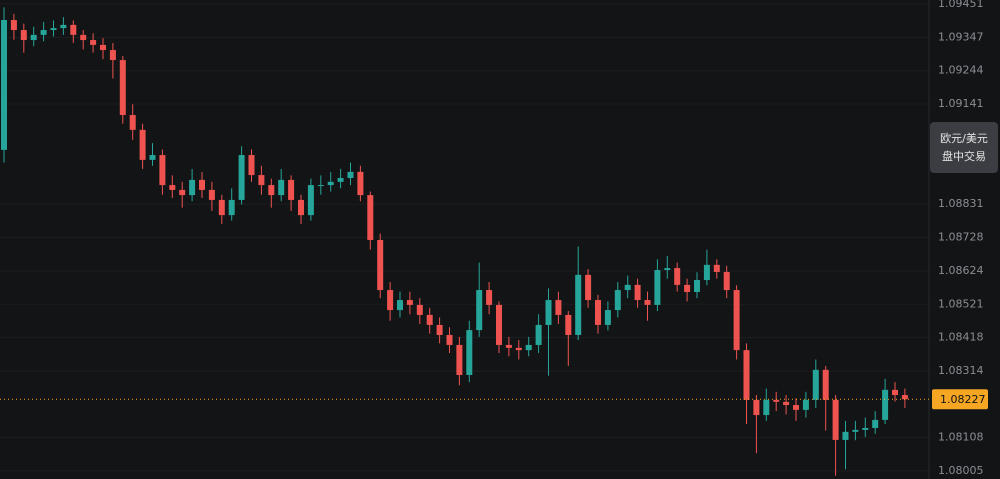 Image resolution: width=1000 pixels, height=479 pixels. Describe the element at coordinates (961, 370) in the screenshot. I see `y-tick-label: 1.08314` at that location.